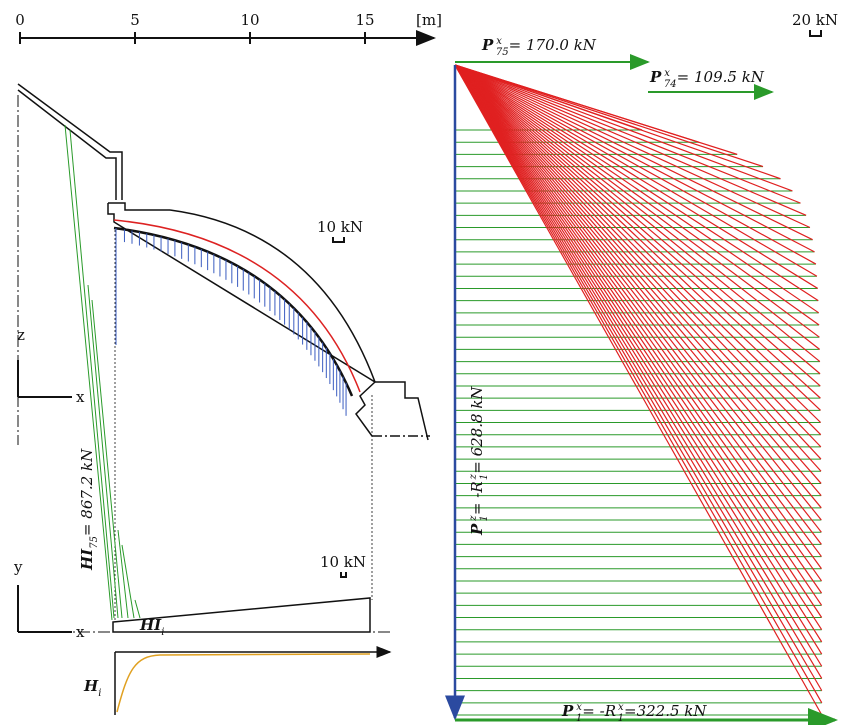 This screenshot has height=725, width=843. I want to click on scale-tick: 5, so click(135, 20).